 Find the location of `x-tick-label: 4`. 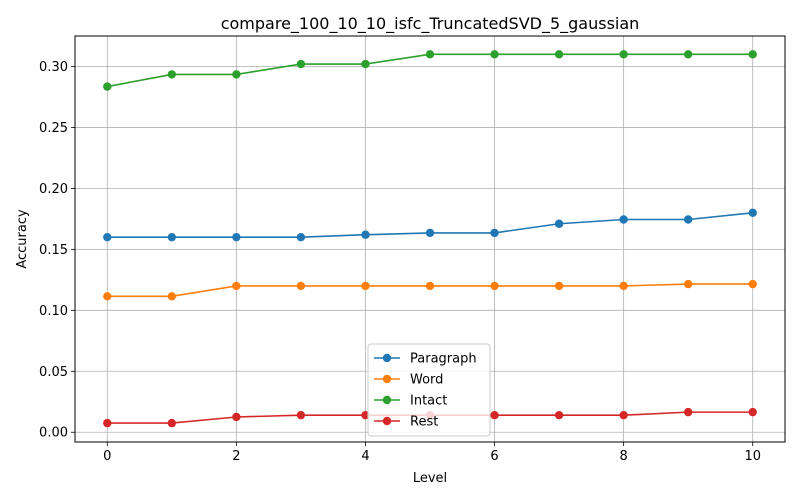

x-tick-label: 4 is located at coordinates (365, 456).